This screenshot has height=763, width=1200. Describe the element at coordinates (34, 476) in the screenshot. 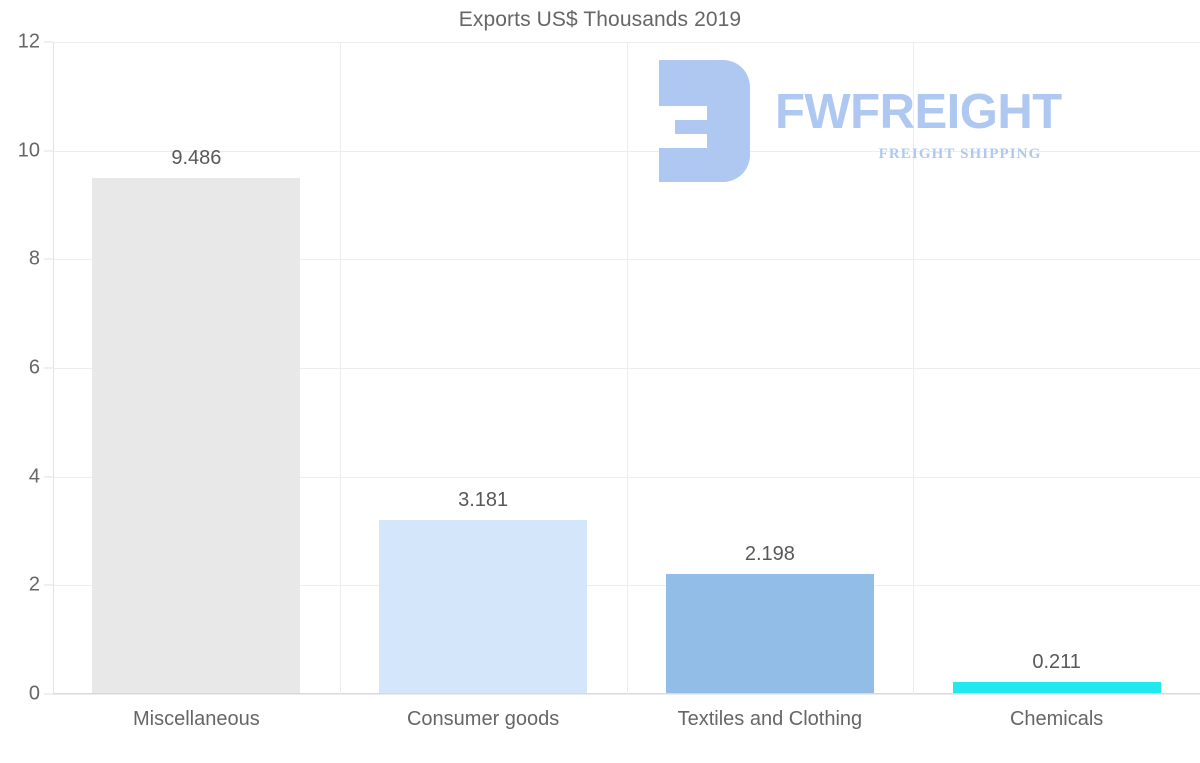

I see `y-tick-label: 4` at that location.